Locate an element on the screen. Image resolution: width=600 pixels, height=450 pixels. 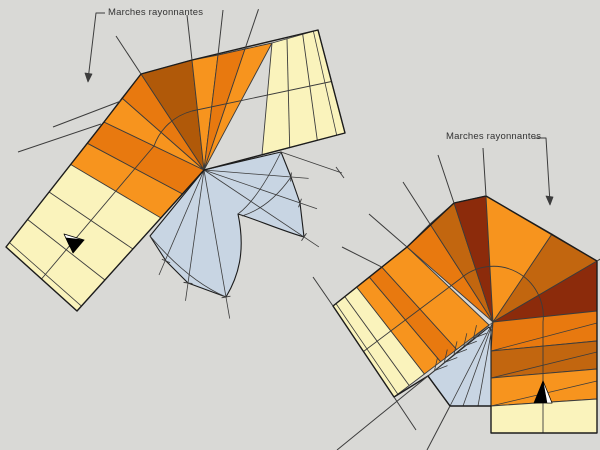
extension-7-tick is located at coordinates (340, 172).